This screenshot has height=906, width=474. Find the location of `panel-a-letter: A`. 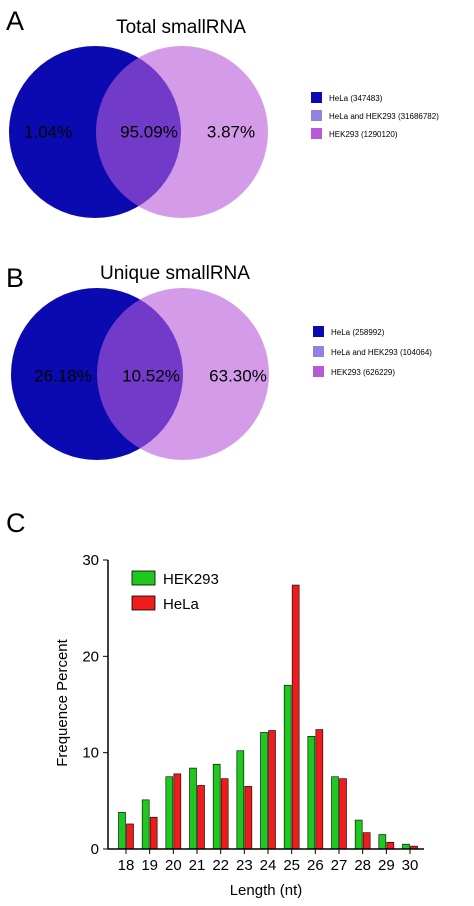

panel-a-letter: A is located at coordinates (15, 21).